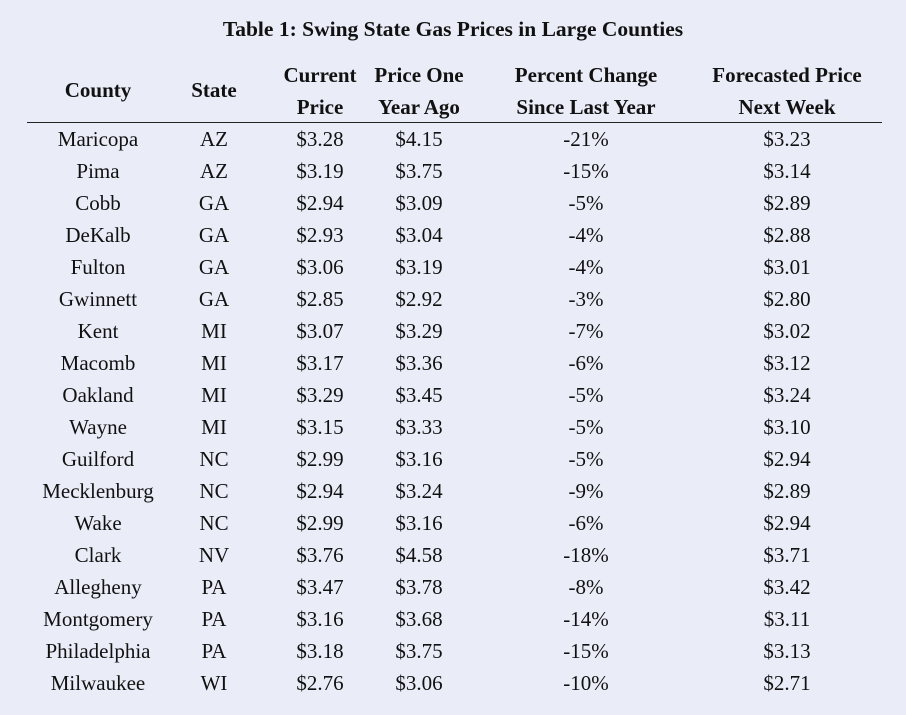  Describe the element at coordinates (98, 90) in the screenshot. I see `header-county: County` at that location.